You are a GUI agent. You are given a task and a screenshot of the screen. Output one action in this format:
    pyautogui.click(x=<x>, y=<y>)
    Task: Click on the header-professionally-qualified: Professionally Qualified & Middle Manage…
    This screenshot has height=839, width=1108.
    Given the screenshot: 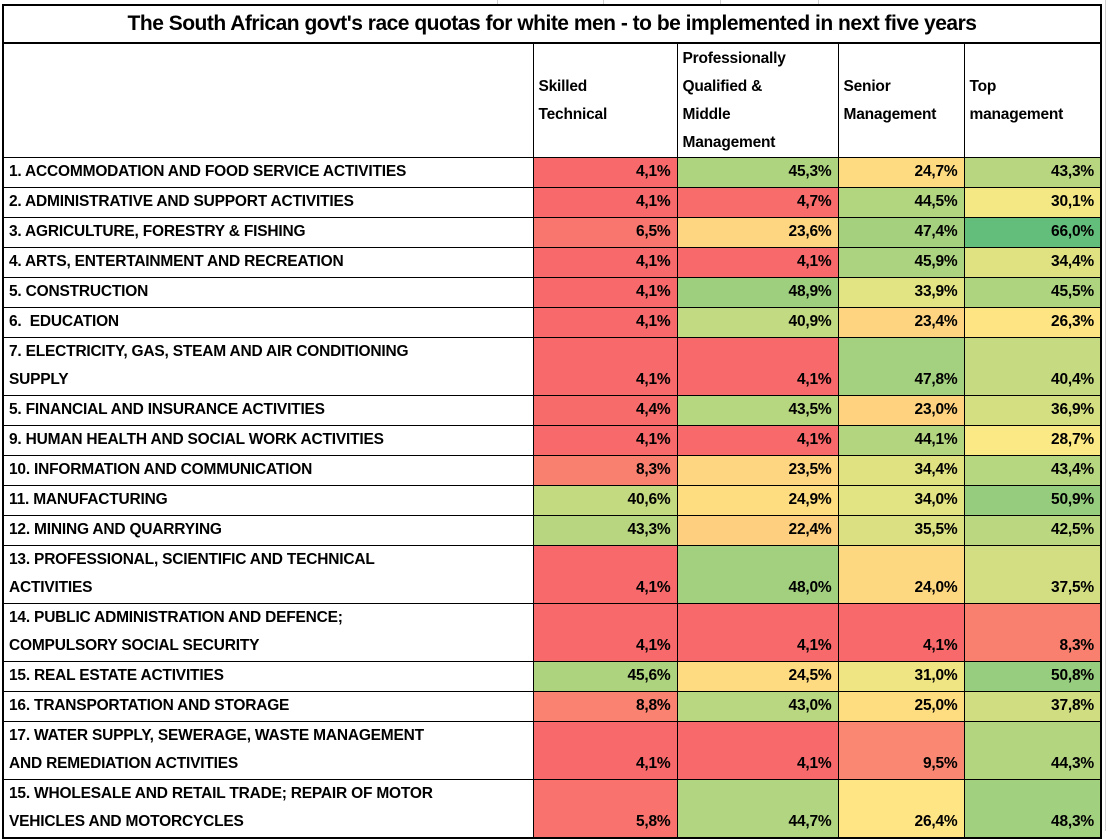 What is the action you would take?
    pyautogui.click(x=757, y=100)
    